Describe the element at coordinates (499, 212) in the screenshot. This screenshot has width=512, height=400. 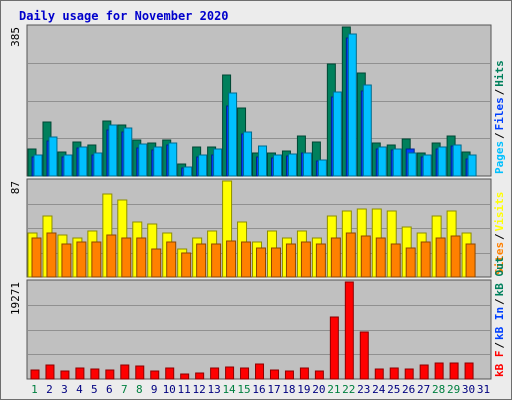
I see `legend-visits: Visits` at that location.